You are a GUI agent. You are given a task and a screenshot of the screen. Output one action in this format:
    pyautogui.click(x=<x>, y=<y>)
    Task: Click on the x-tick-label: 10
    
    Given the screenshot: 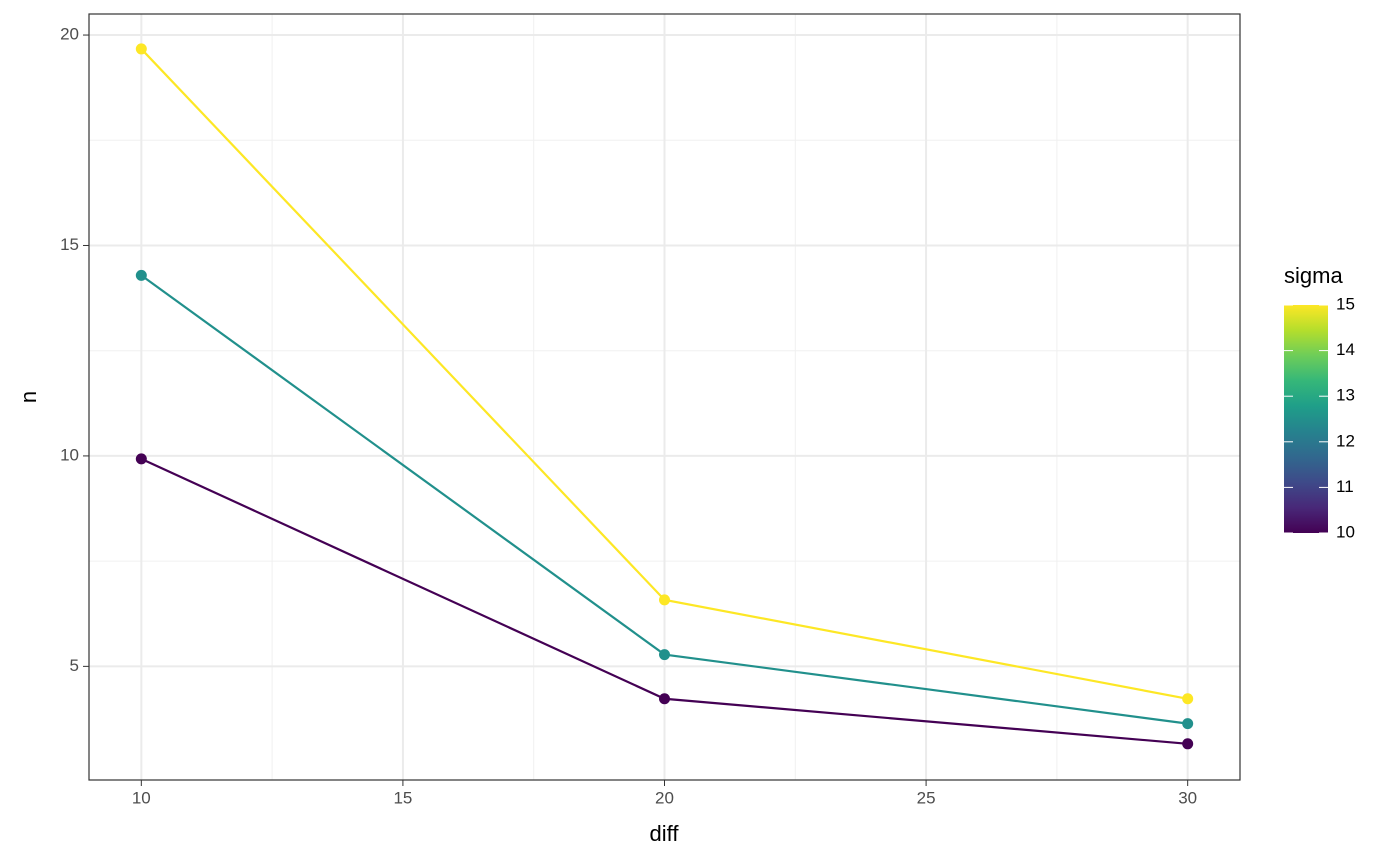 What is the action you would take?
    pyautogui.click(x=141, y=797)
    